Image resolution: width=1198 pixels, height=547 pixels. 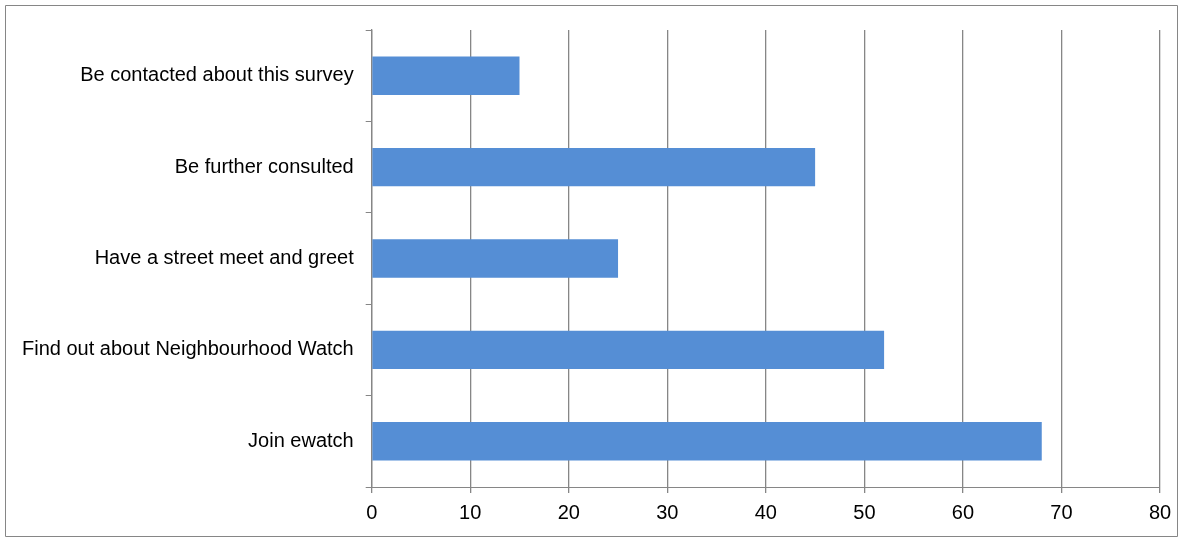 I want to click on x-tick-label: 70, so click(x=1061, y=511).